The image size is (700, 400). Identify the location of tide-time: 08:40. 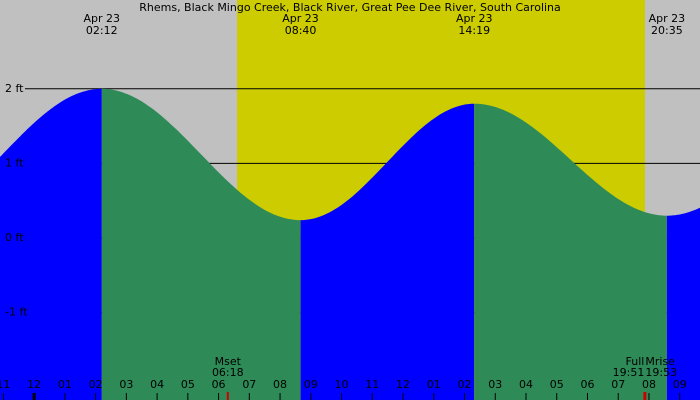
(301, 30).